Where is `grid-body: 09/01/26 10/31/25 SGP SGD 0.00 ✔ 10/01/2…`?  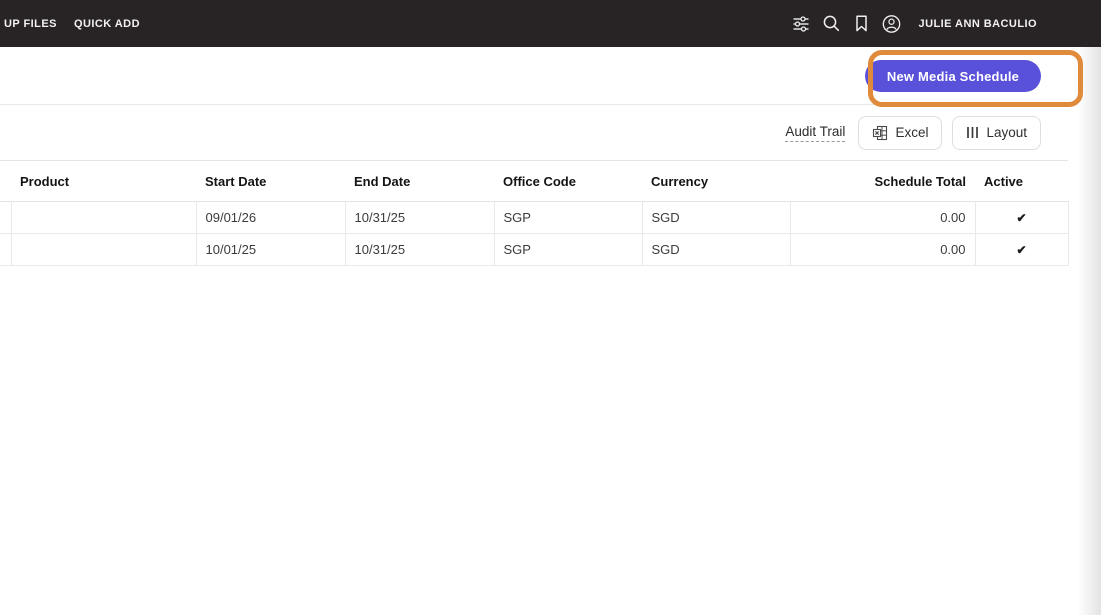 grid-body: 09/01/26 10/31/25 SGP SGD 0.00 ✔ 10/01/2… is located at coordinates (534, 233).